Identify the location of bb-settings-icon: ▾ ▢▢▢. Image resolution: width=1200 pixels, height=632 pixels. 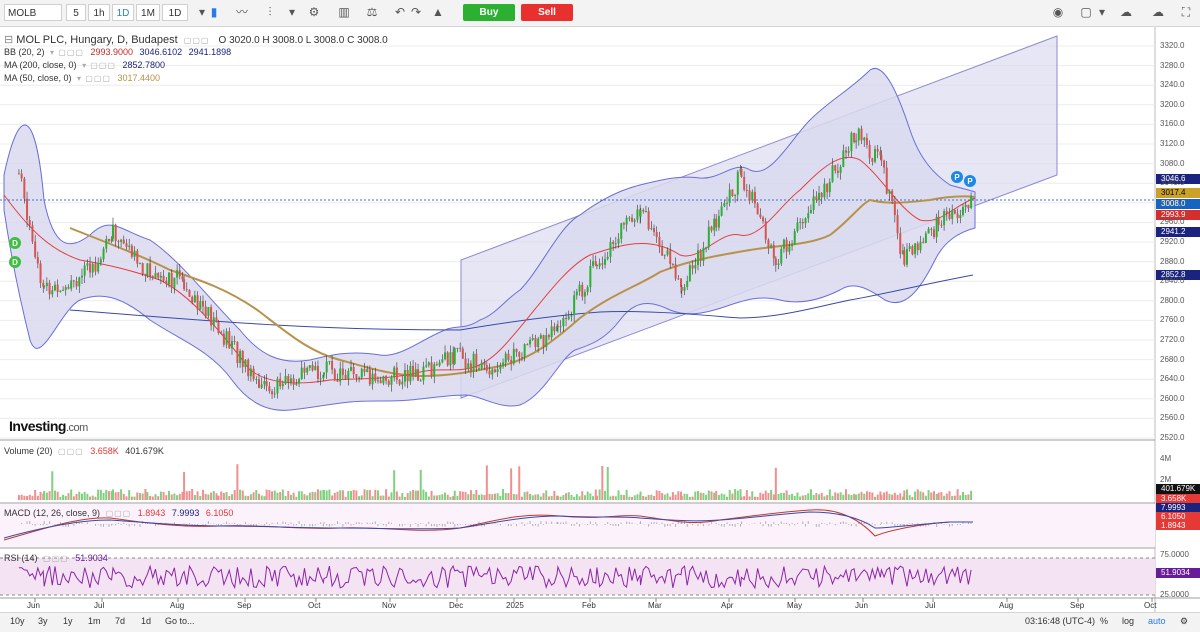
(67, 52).